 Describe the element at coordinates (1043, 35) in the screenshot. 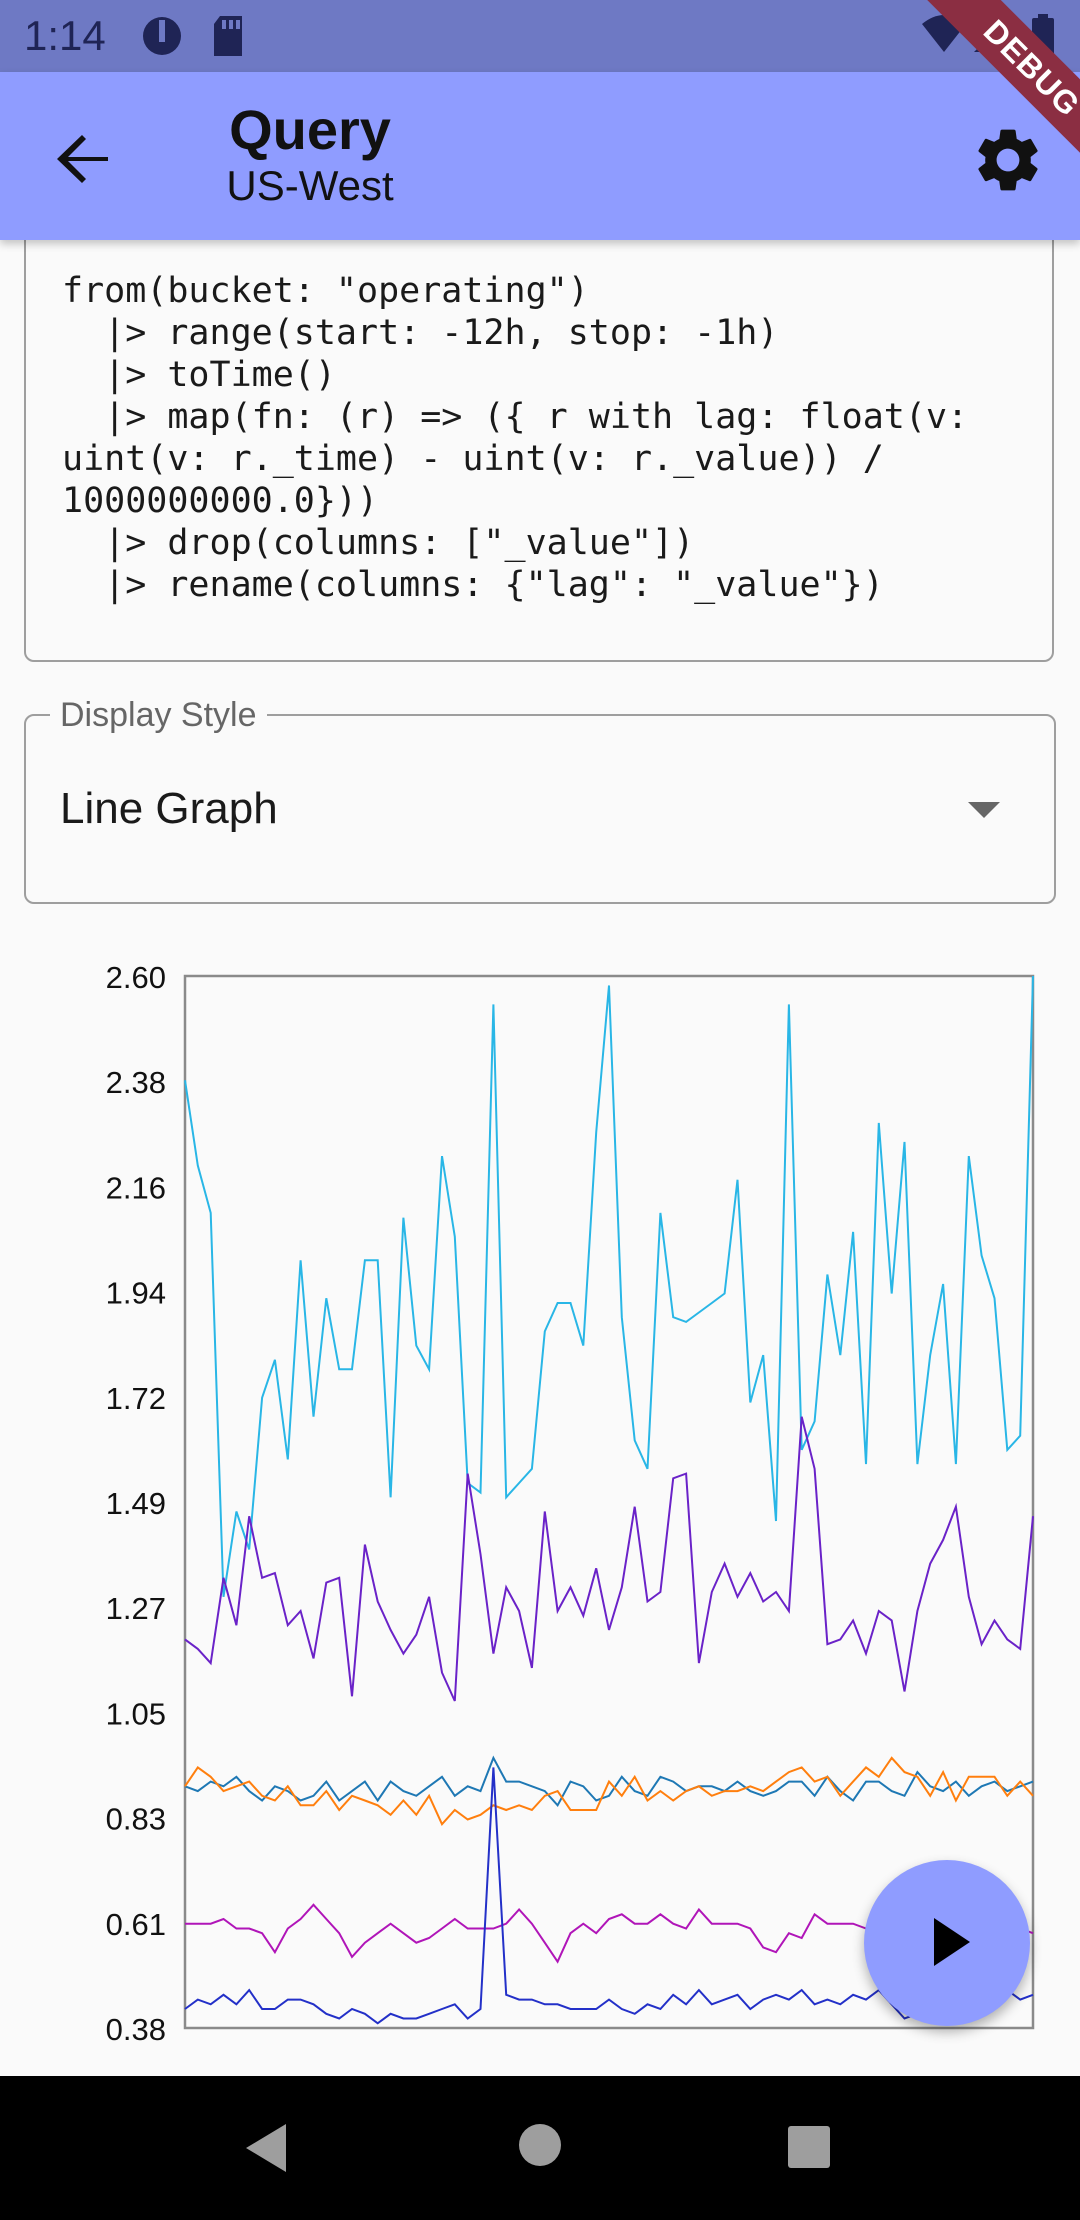

I see `battery-icon` at that location.